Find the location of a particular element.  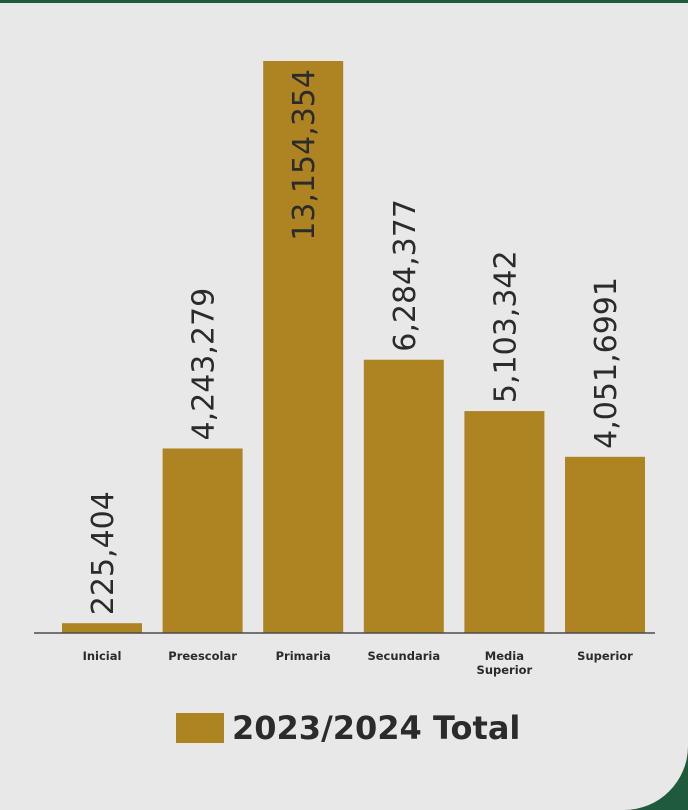

data-label-0: 225,404 is located at coordinates (103, 553).